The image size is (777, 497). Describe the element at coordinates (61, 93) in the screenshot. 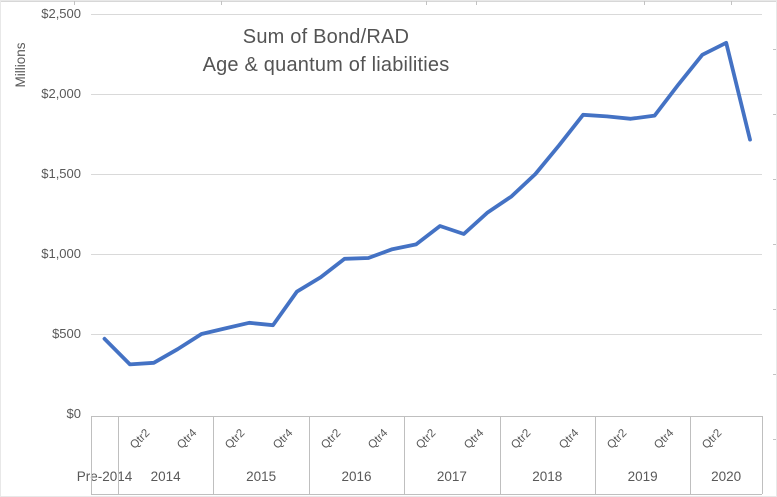

I see `y-tick-label: $2,000` at that location.